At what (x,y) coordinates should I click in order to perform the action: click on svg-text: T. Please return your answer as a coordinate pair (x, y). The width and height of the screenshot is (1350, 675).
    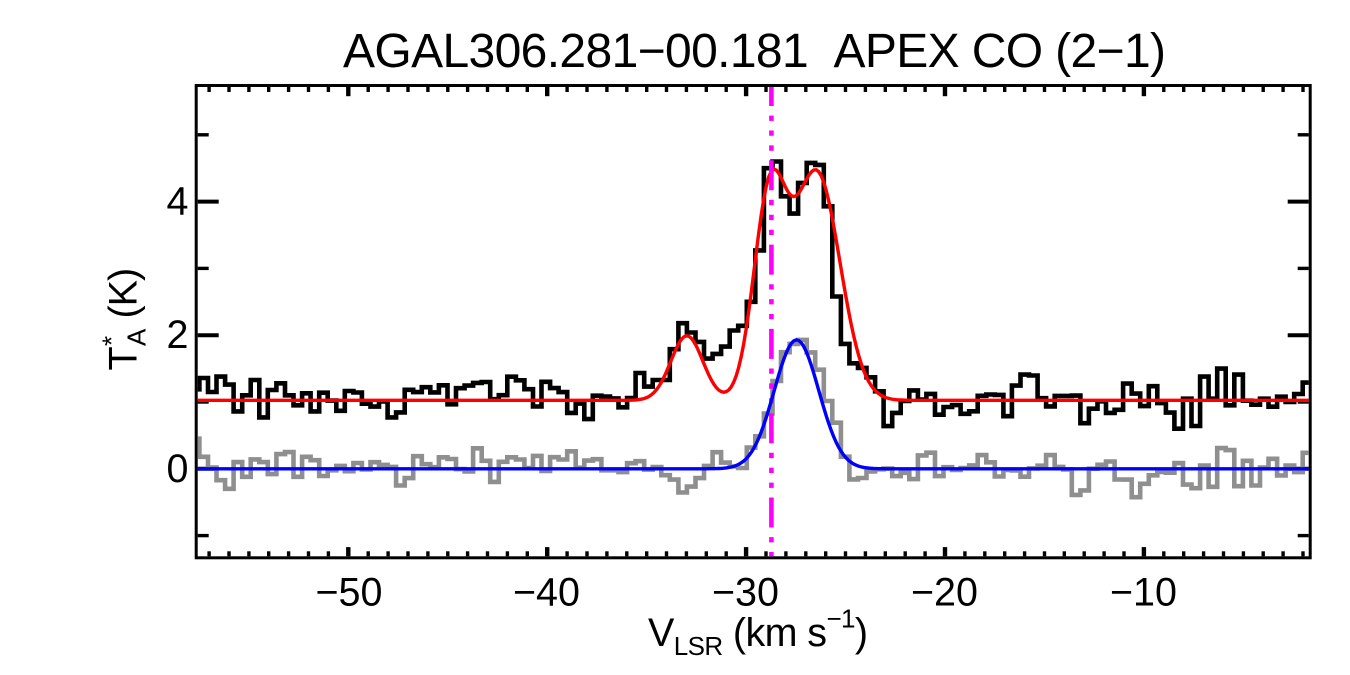
    Looking at the image, I should click on (124, 358).